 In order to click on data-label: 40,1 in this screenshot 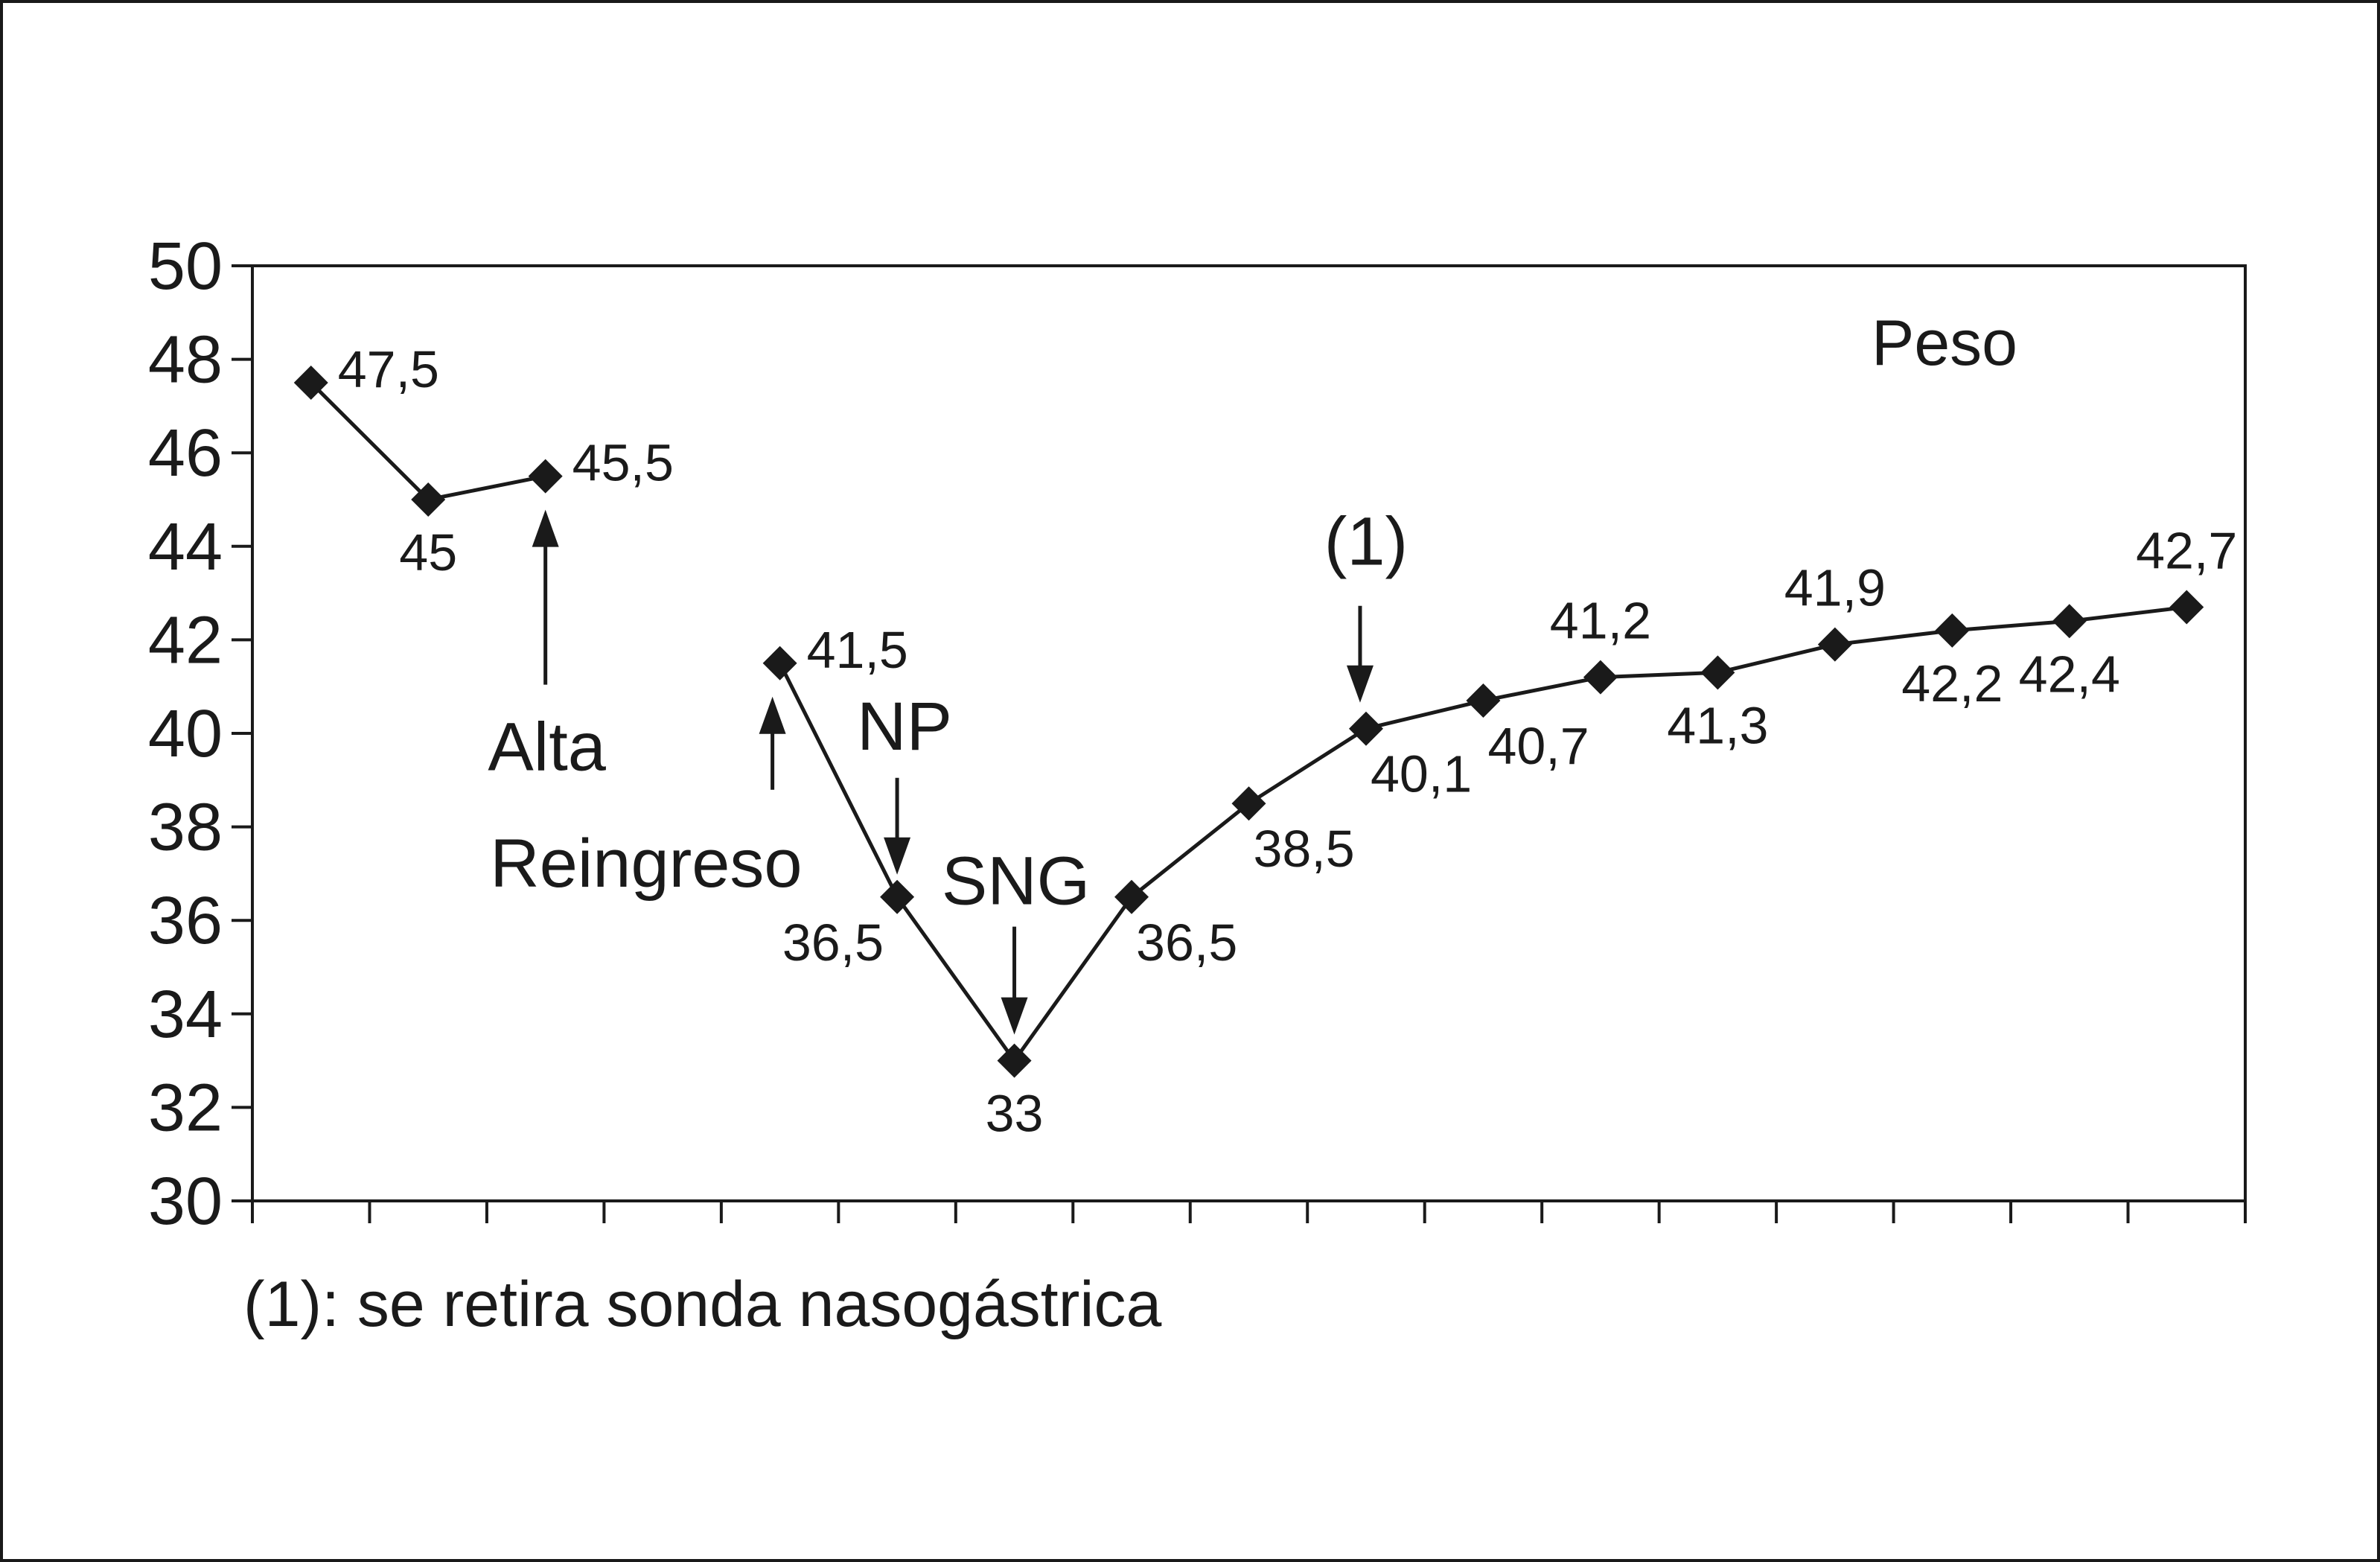, I will do `click(1421, 774)`.